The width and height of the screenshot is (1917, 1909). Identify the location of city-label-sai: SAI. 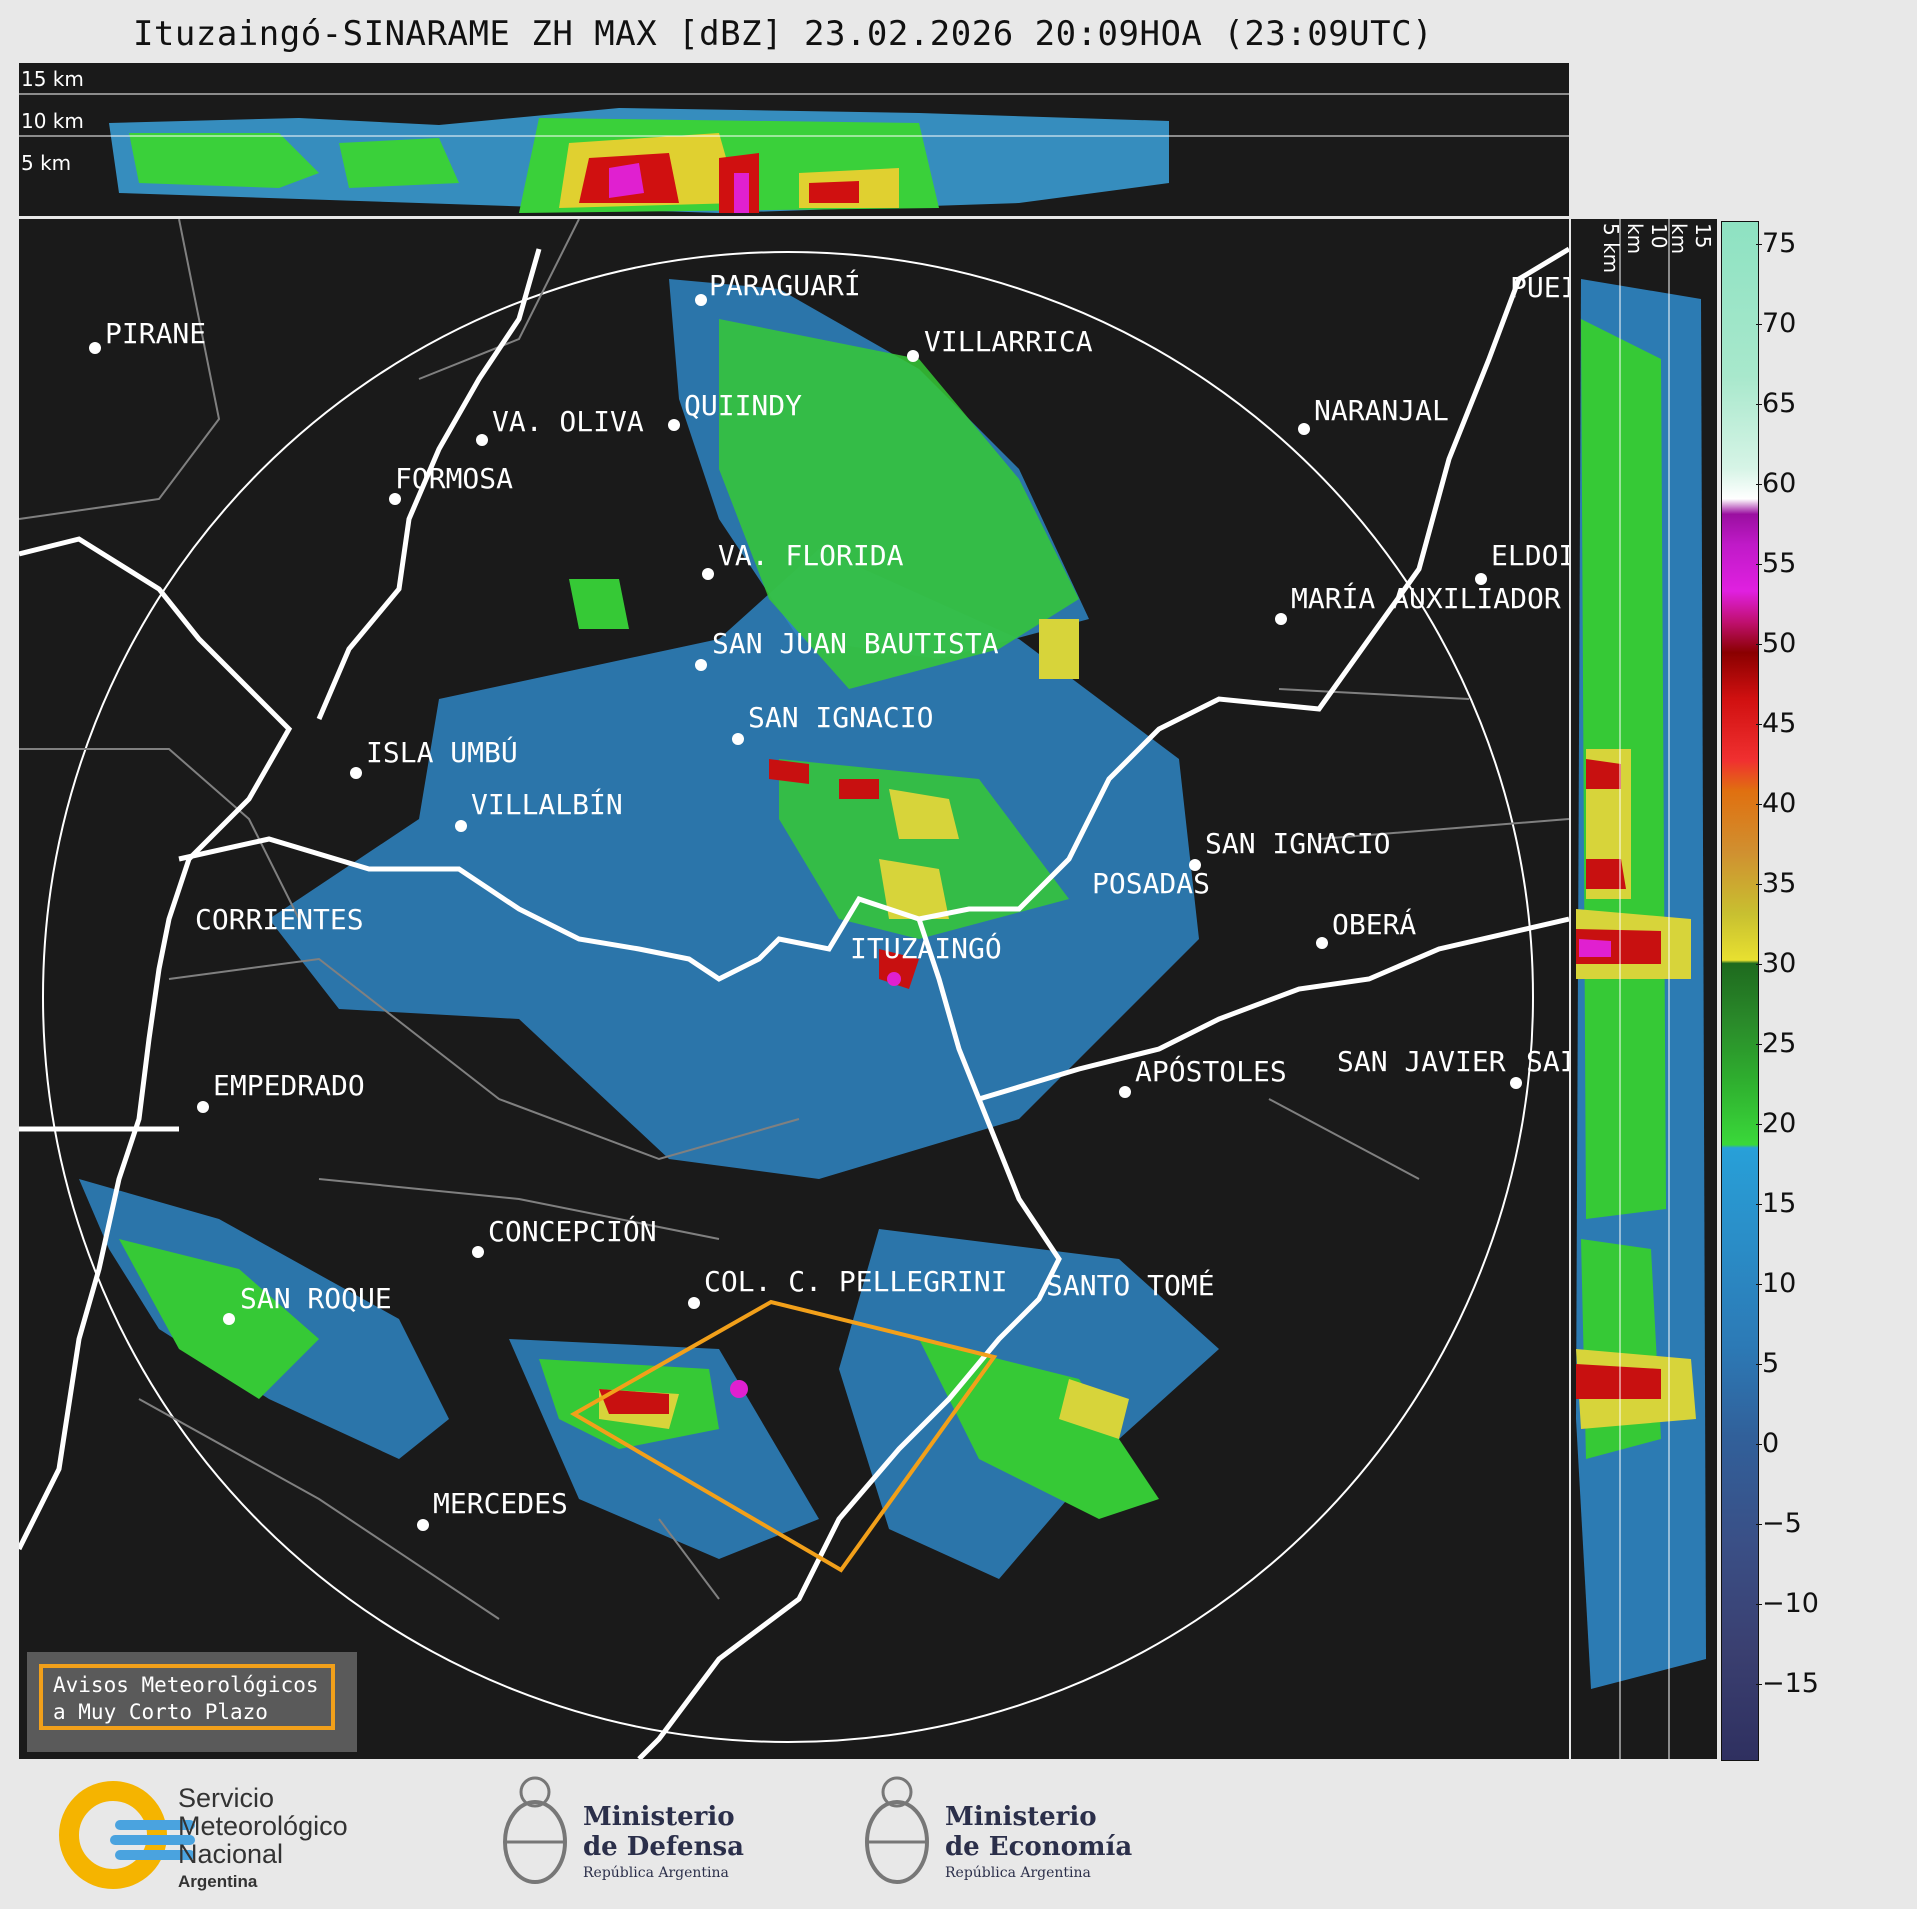
(1547, 1061).